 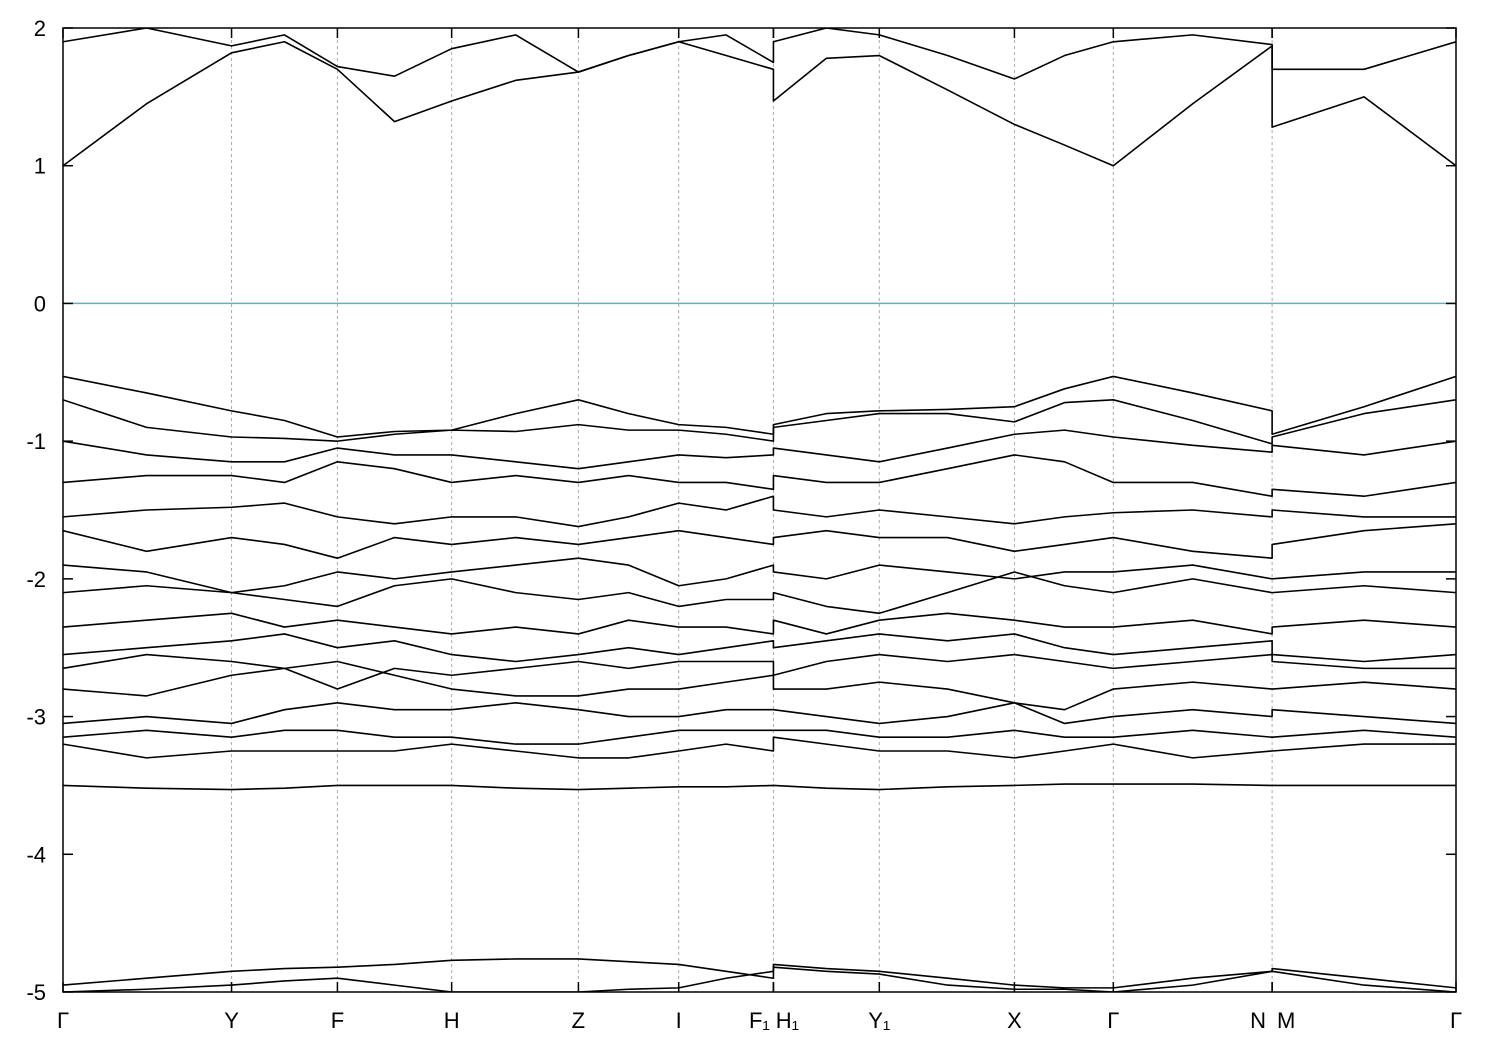 What do you see at coordinates (1258, 1020) in the screenshot?
I see `x-tick-label: N` at bounding box center [1258, 1020].